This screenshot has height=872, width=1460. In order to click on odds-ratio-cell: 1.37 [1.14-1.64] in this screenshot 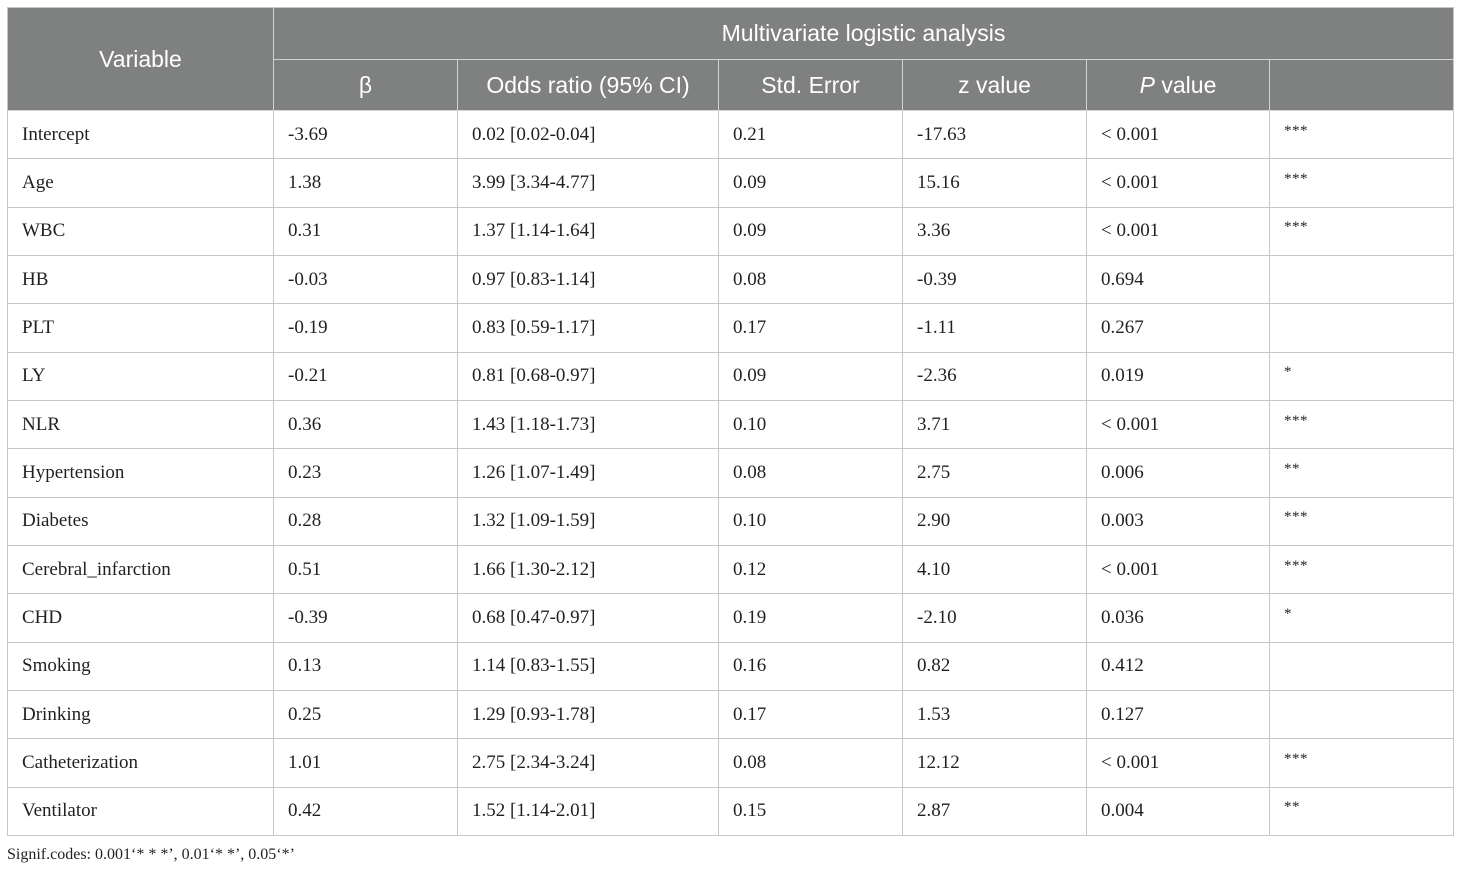, I will do `click(588, 231)`.